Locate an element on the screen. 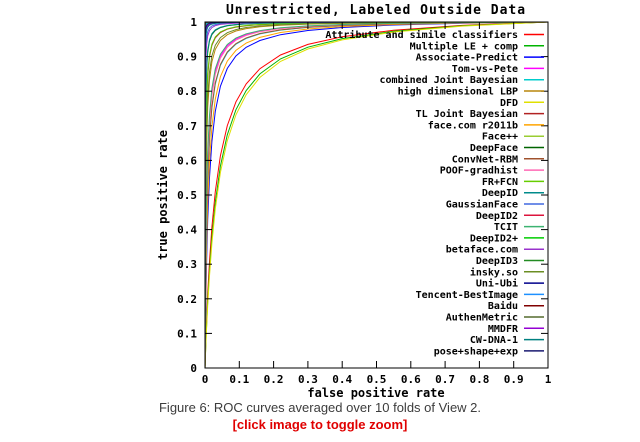 This screenshot has width=640, height=442. x-tick-label: 0.5 is located at coordinates (377, 379).